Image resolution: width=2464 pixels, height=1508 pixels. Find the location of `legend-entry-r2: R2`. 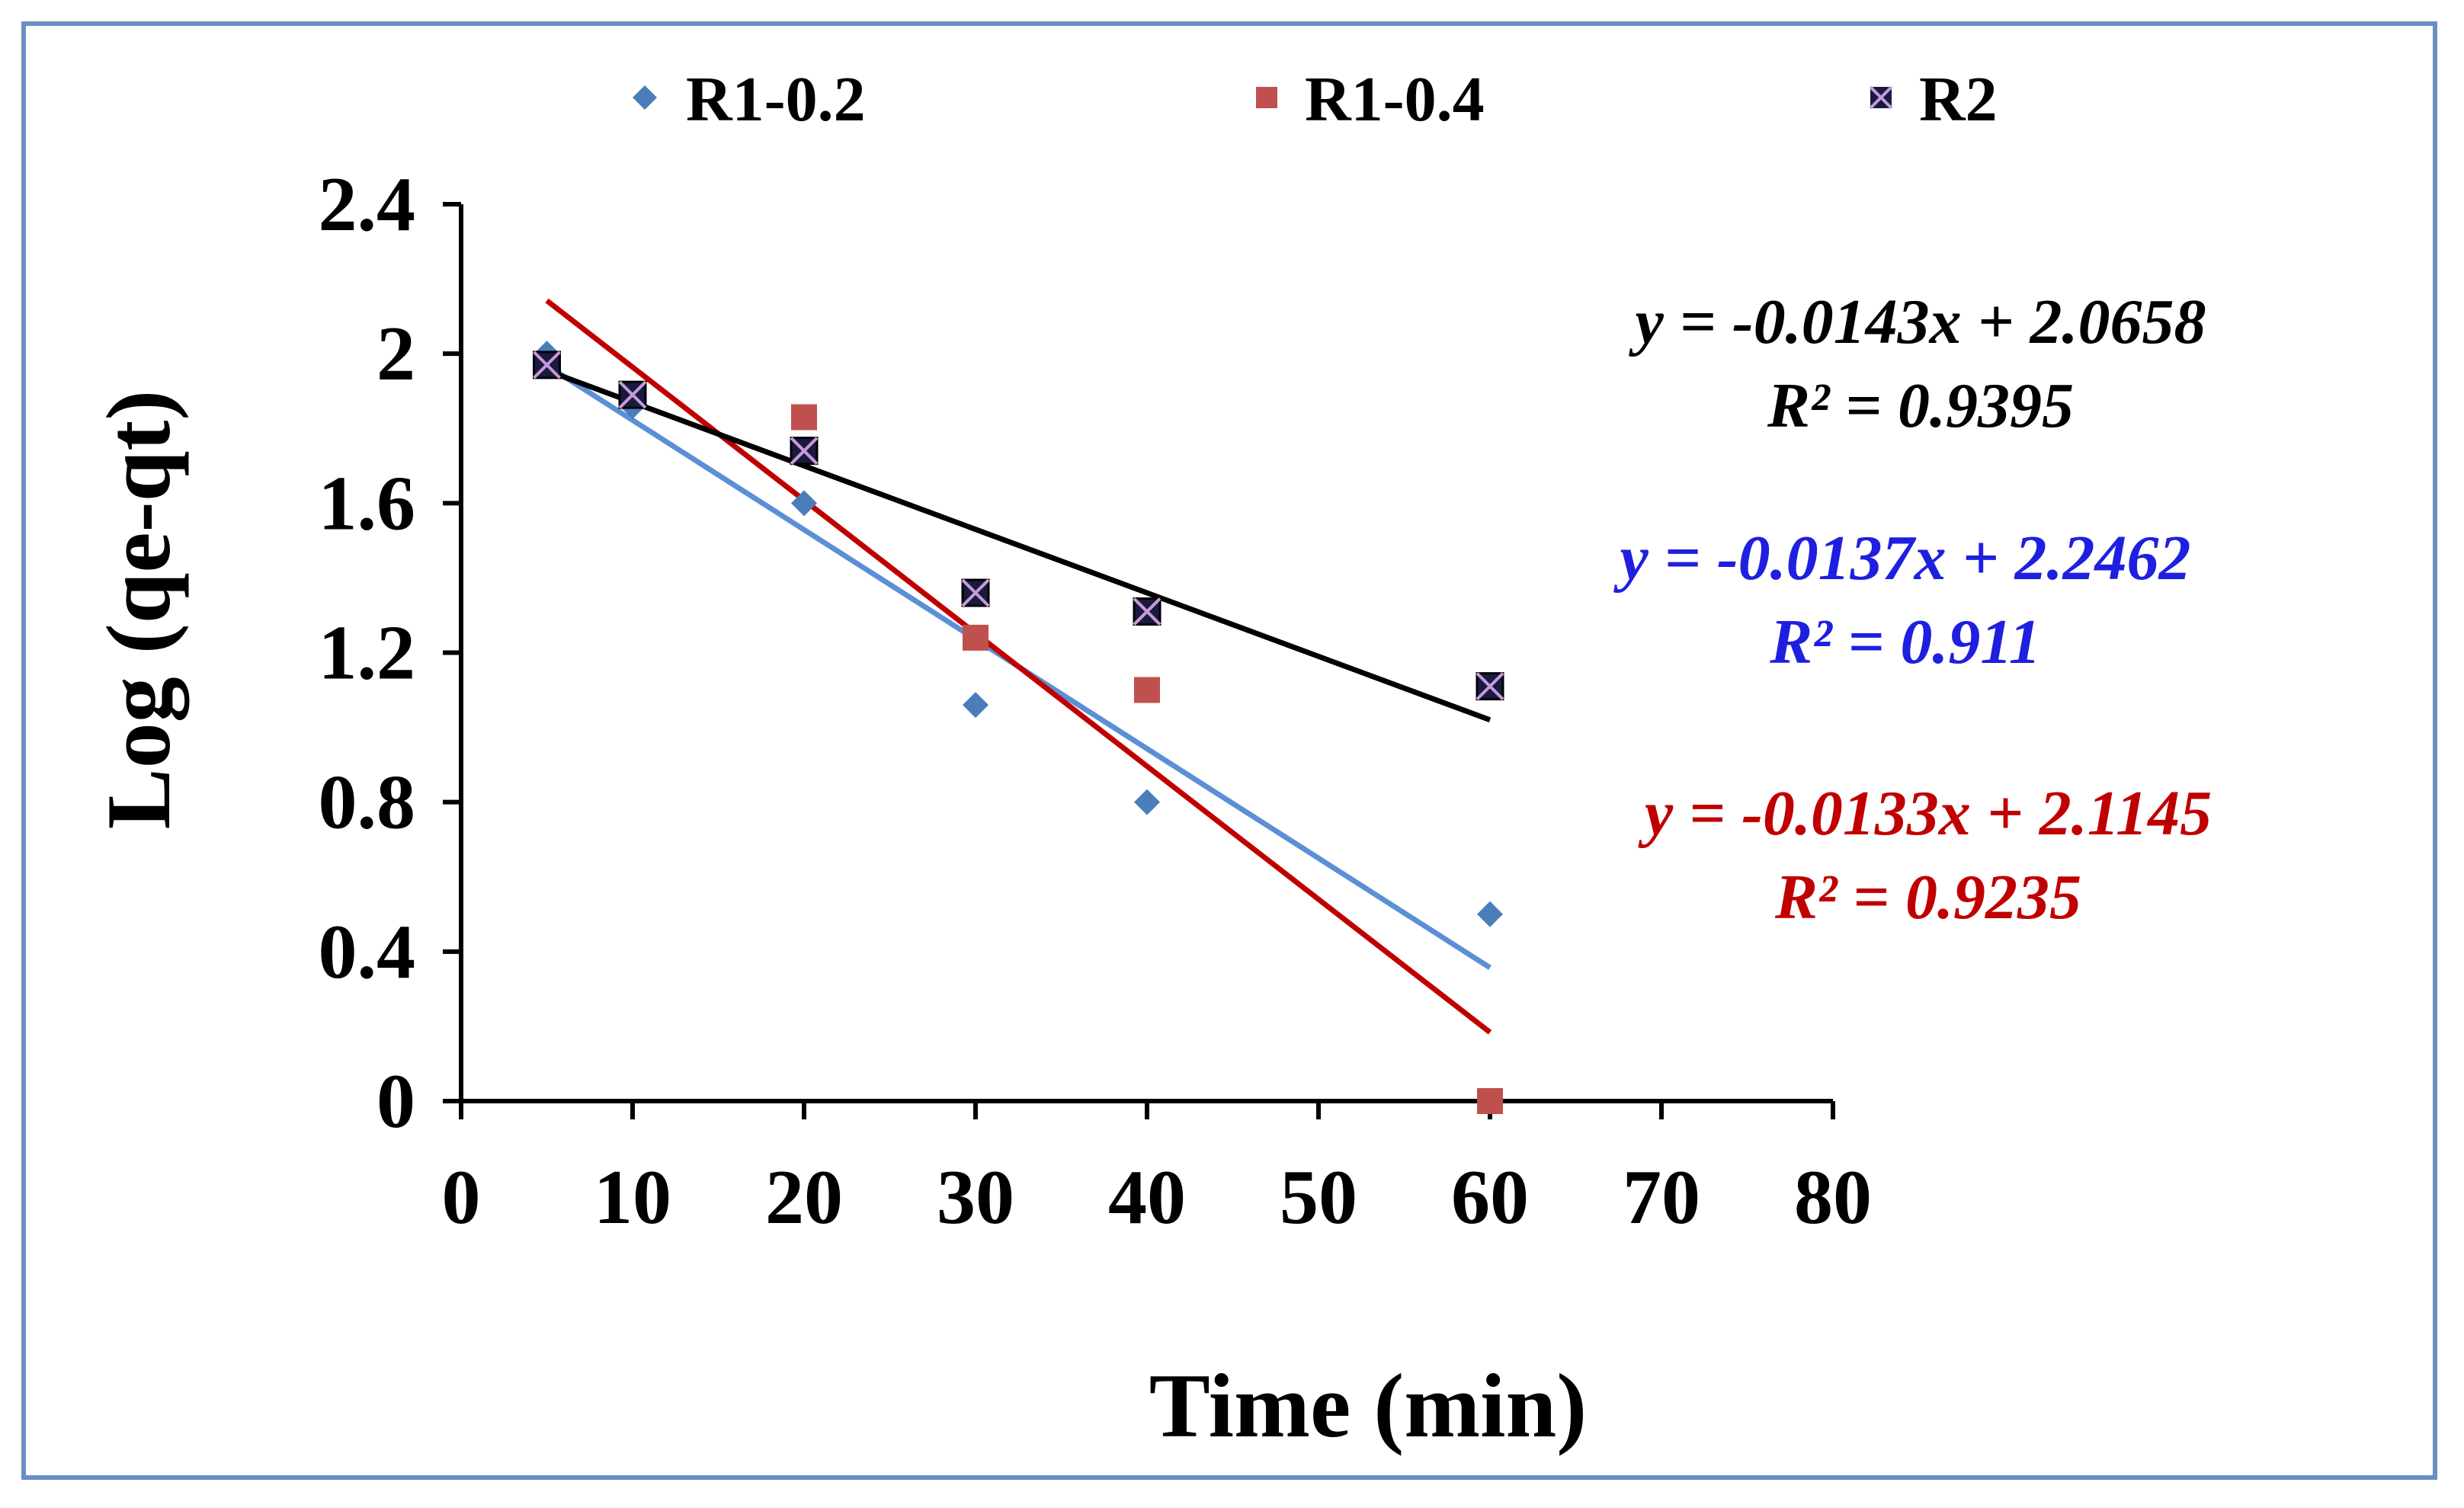

legend-entry-r2: R2 is located at coordinates (1933, 99).